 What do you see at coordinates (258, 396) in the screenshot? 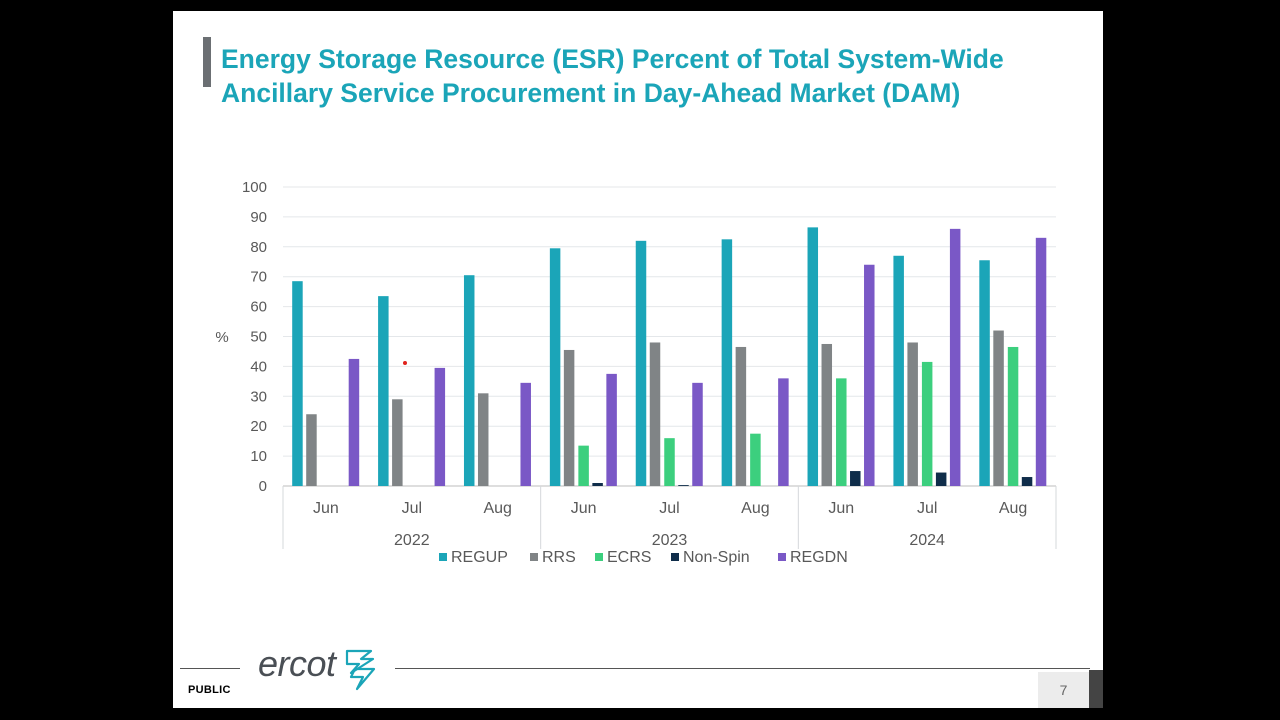
I see `y-tick-label: 30` at bounding box center [258, 396].